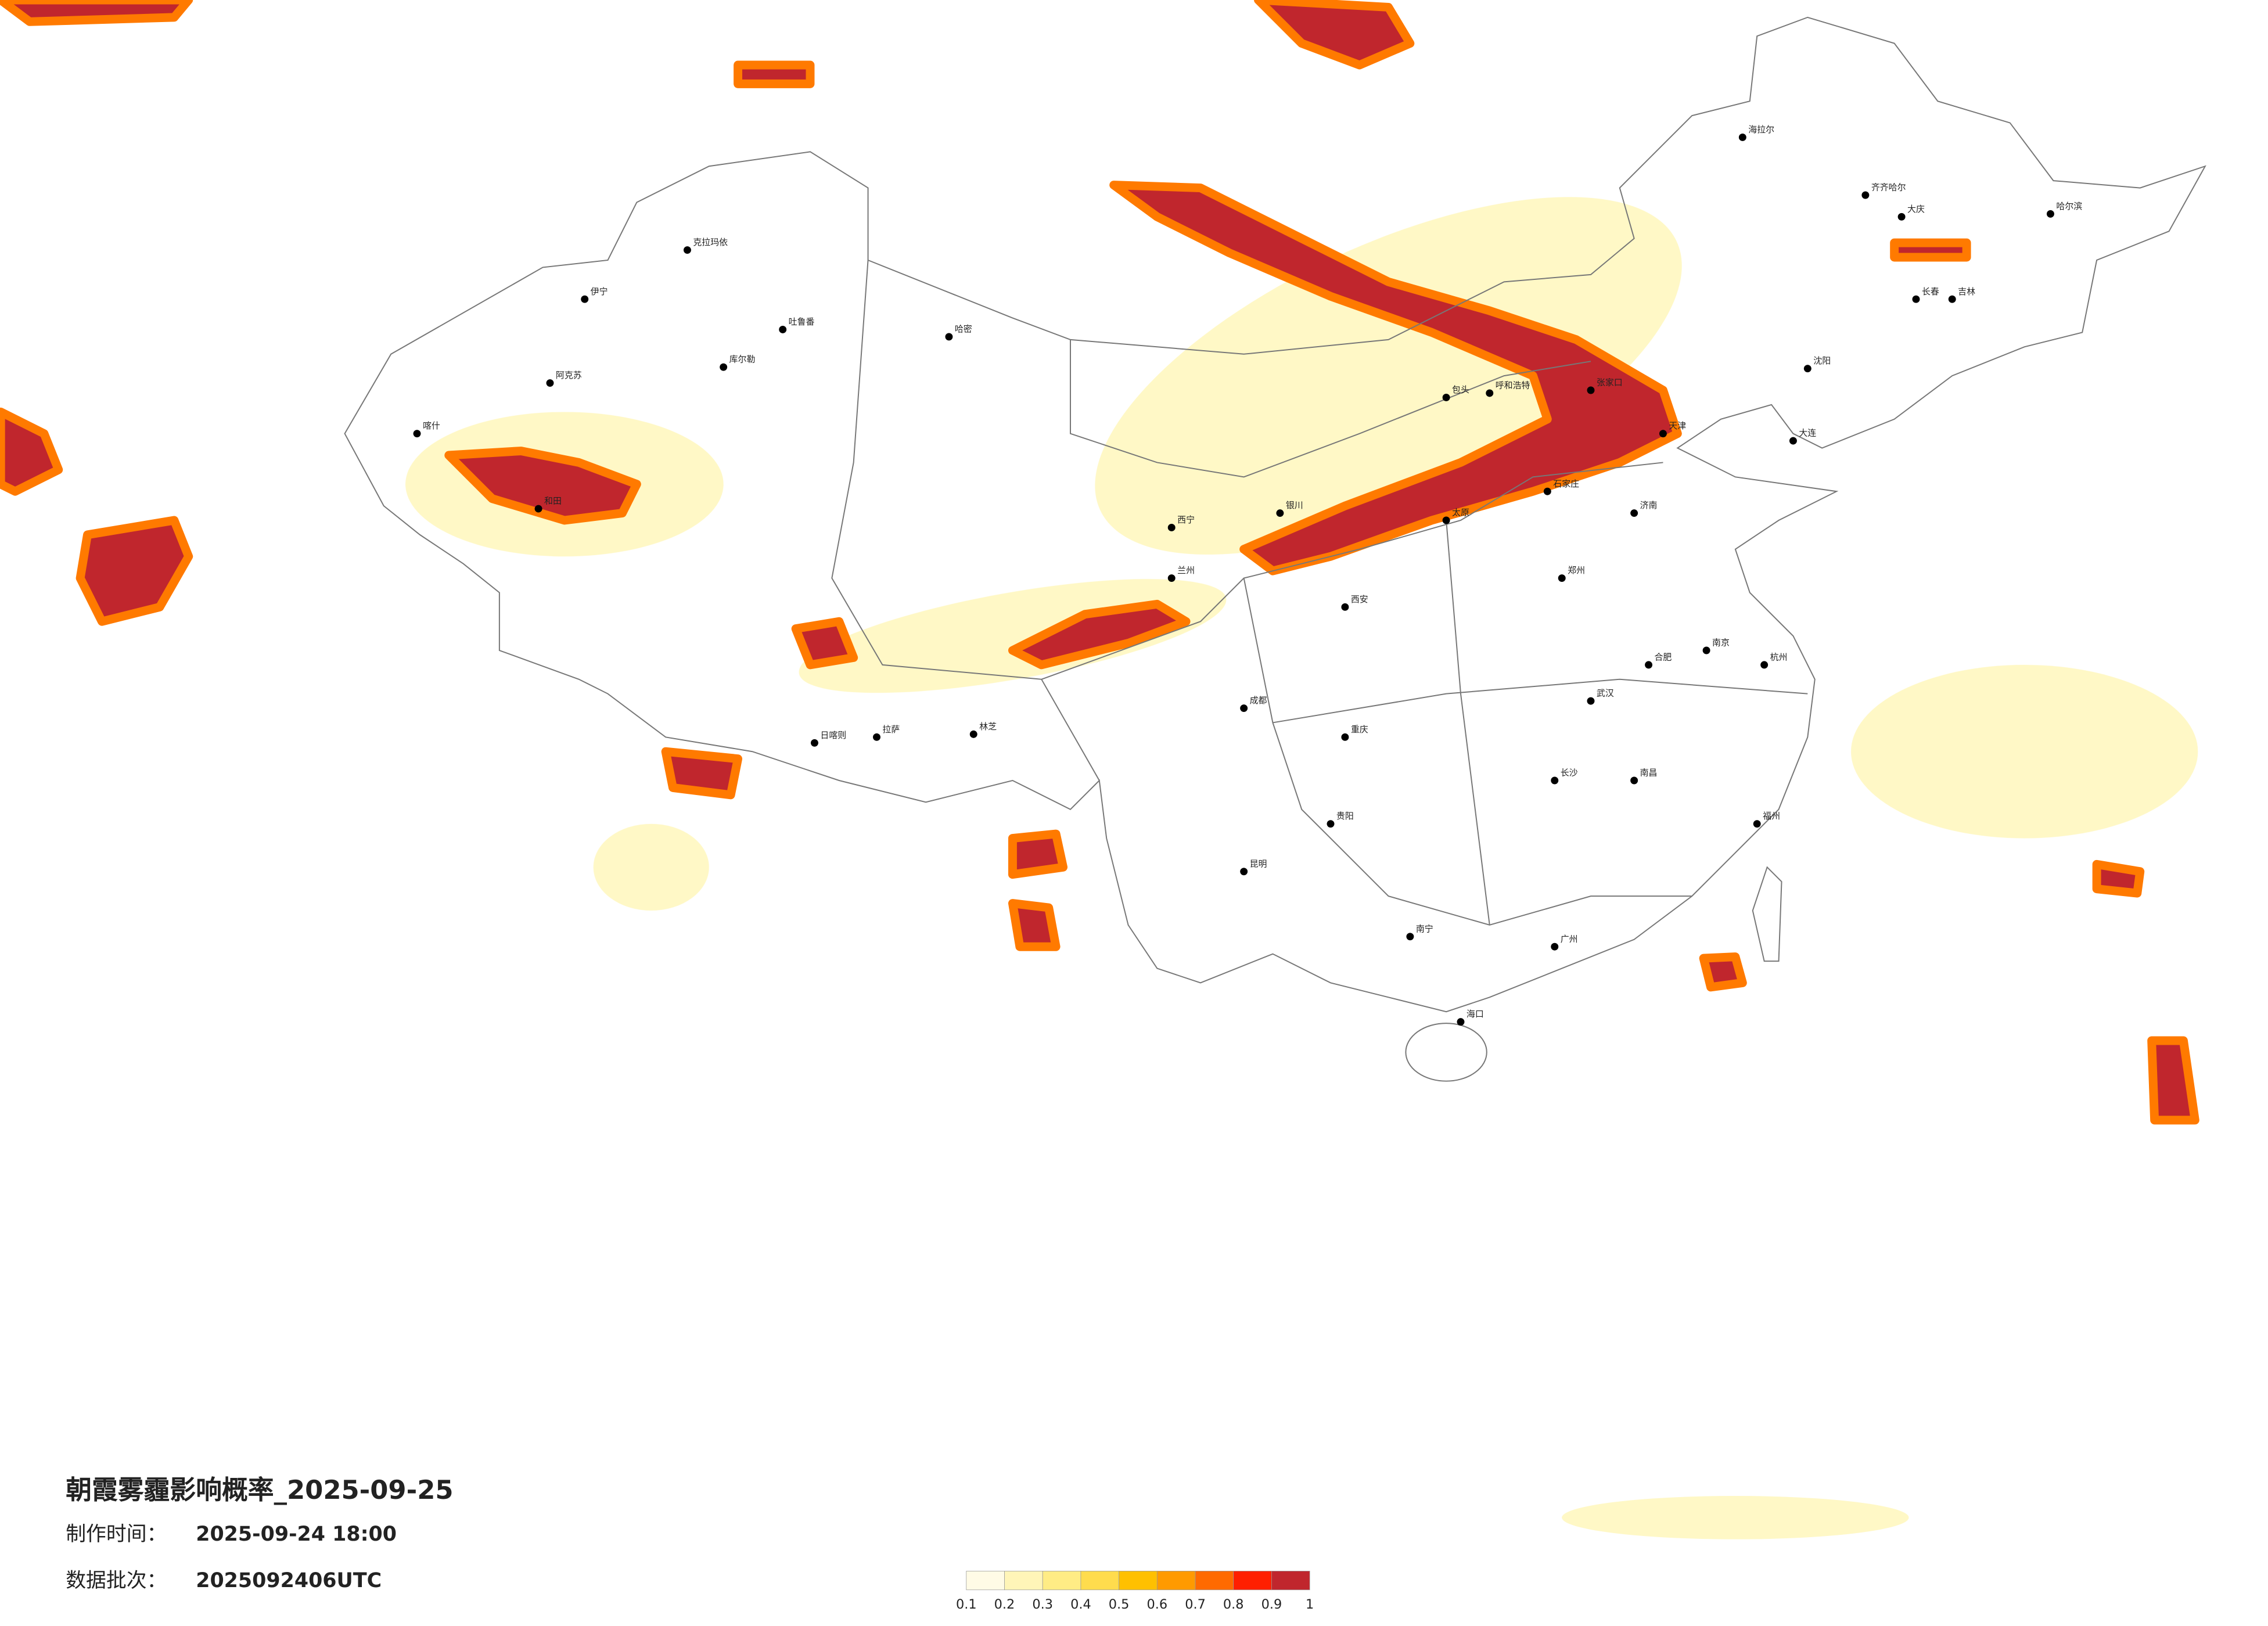 Image resolution: width=2268 pixels, height=1626 pixels. I want to click on city-label: 武汉, so click(1605, 693).